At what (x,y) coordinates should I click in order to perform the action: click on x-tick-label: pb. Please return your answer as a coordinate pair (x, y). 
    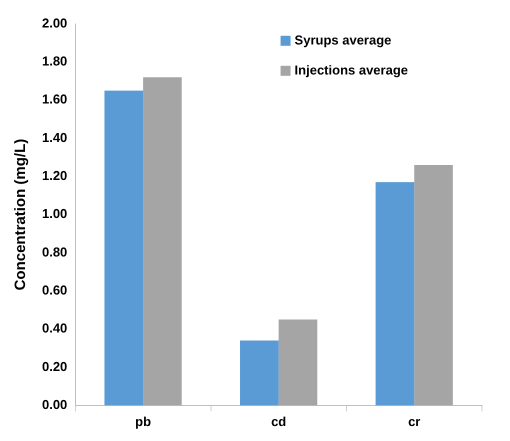
    Looking at the image, I should click on (143, 421).